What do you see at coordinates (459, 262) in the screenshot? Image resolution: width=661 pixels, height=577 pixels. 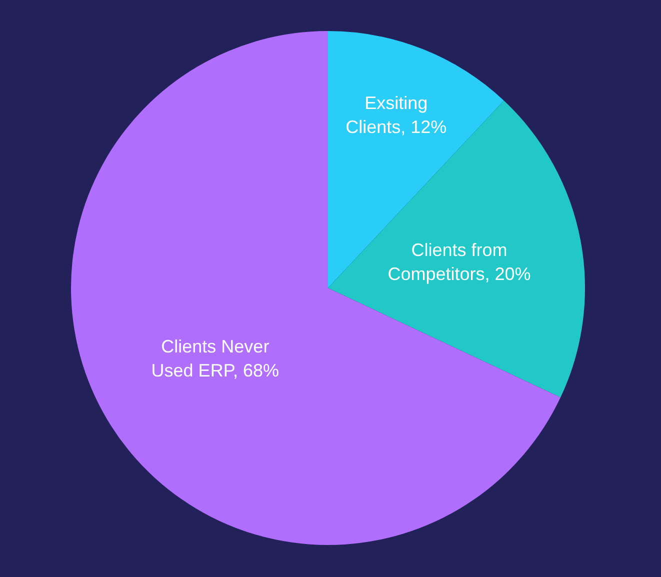 I see `slice-label: Clients from Competitors, 20%` at bounding box center [459, 262].